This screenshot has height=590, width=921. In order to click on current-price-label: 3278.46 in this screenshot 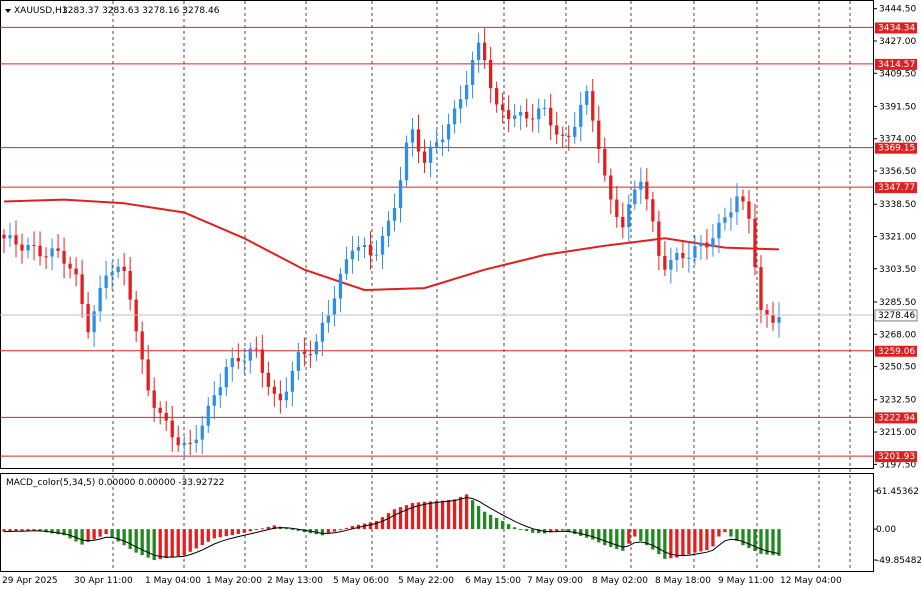, I will do `click(896, 316)`.